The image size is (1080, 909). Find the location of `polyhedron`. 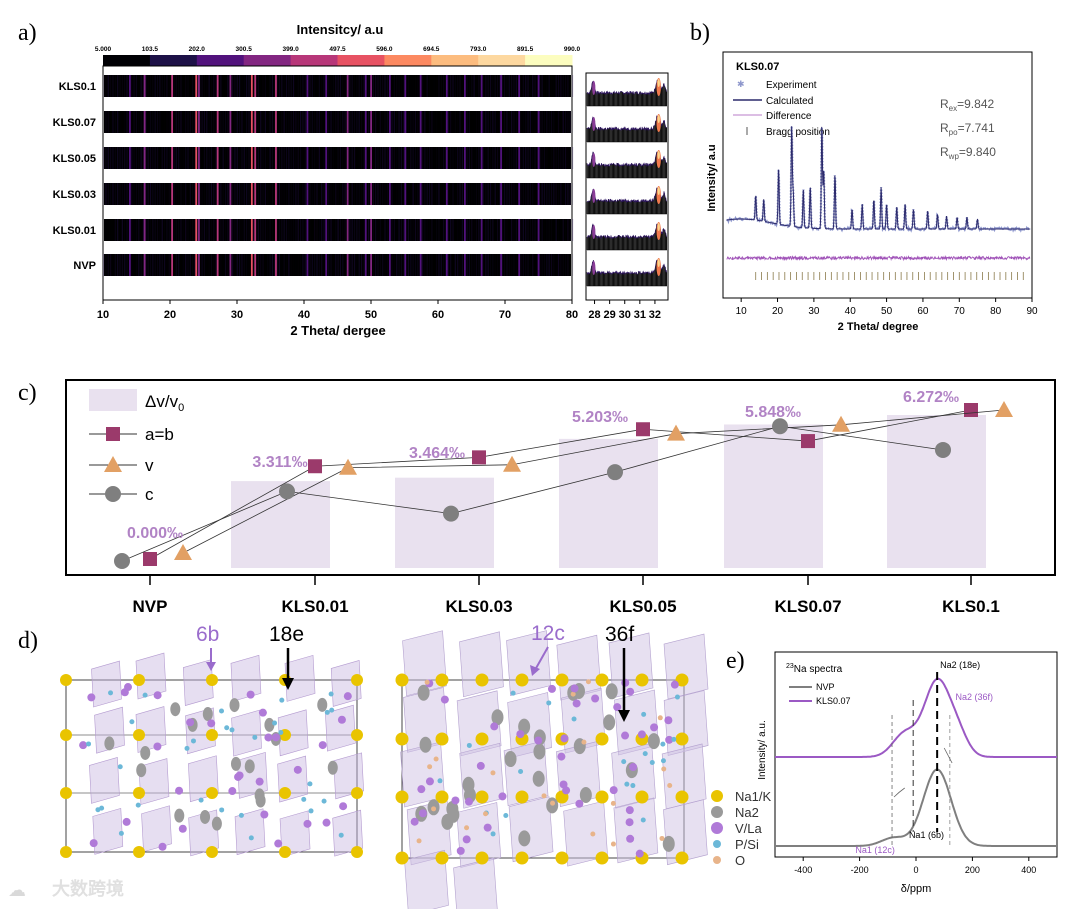

polyhedron is located at coordinates (347, 833).